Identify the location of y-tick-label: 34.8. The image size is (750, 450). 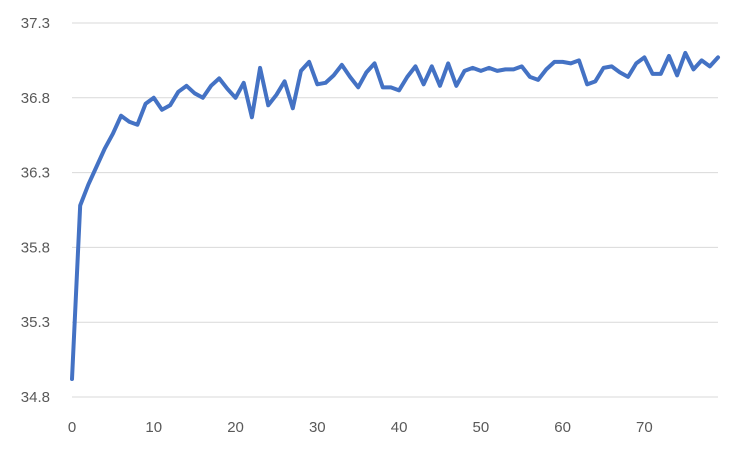
(35, 397).